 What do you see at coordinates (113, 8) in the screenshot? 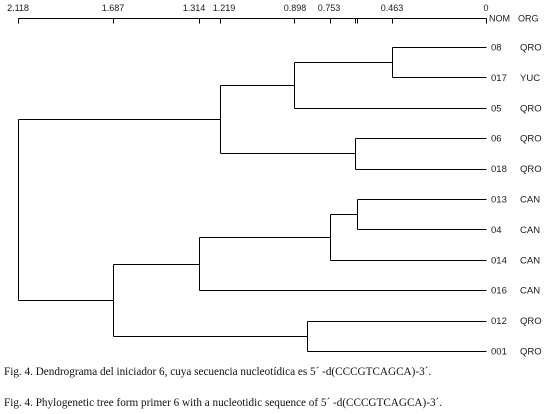
I see `axis-tick-label: 1.687` at bounding box center [113, 8].